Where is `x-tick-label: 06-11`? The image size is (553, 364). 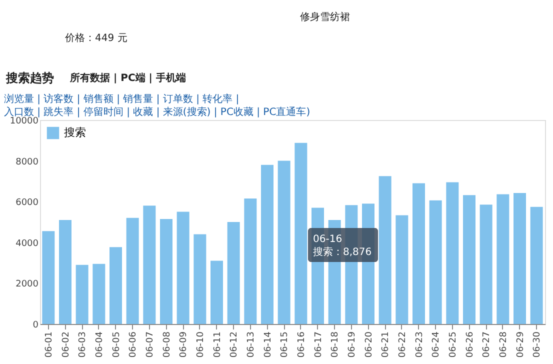
x-tick-label: 06-11 is located at coordinates (217, 345).